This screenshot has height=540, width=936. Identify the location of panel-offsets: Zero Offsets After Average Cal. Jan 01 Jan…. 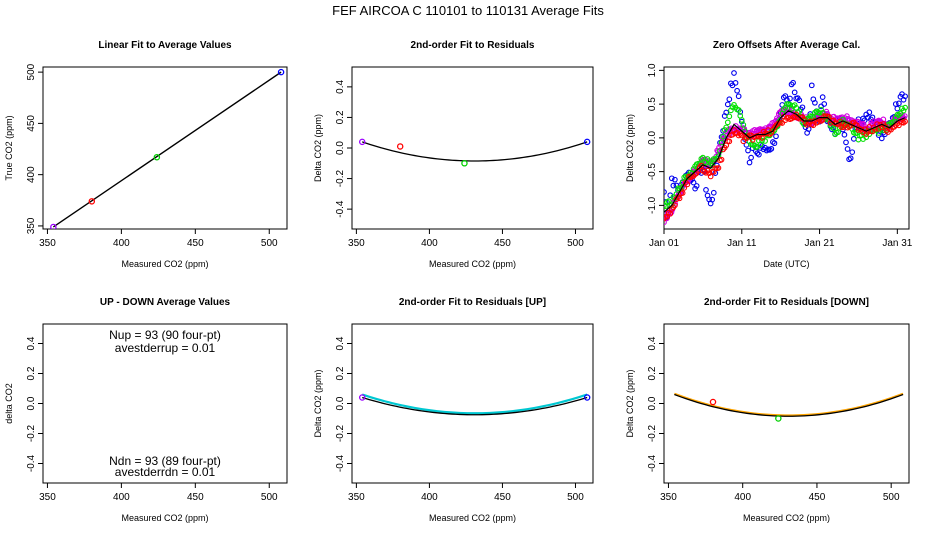
(769, 154).